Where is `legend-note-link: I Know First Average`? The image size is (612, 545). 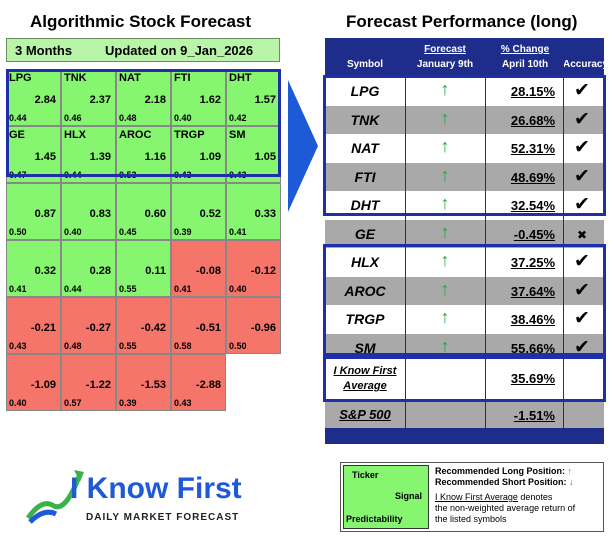
legend-note-link: I Know First Average is located at coordinates (476, 497).